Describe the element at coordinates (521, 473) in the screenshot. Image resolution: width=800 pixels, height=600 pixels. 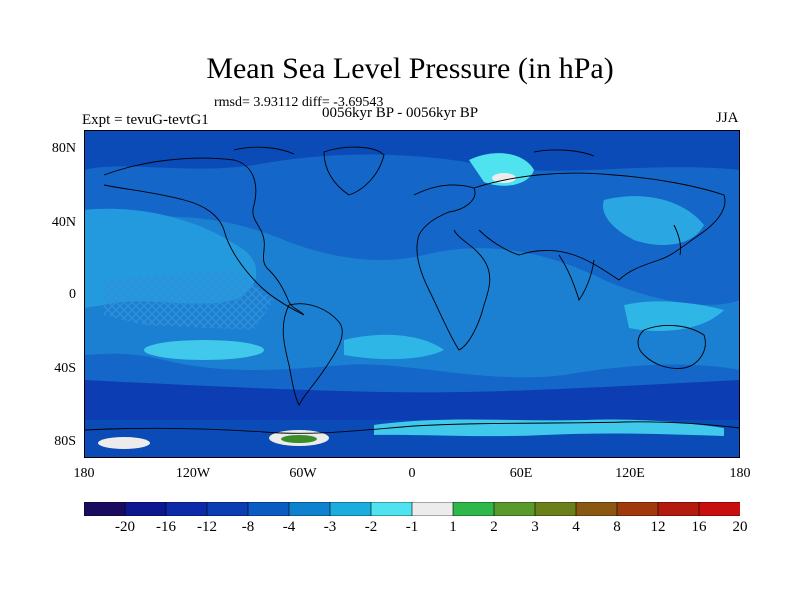
I see `lon-tick-60e: 60E` at that location.